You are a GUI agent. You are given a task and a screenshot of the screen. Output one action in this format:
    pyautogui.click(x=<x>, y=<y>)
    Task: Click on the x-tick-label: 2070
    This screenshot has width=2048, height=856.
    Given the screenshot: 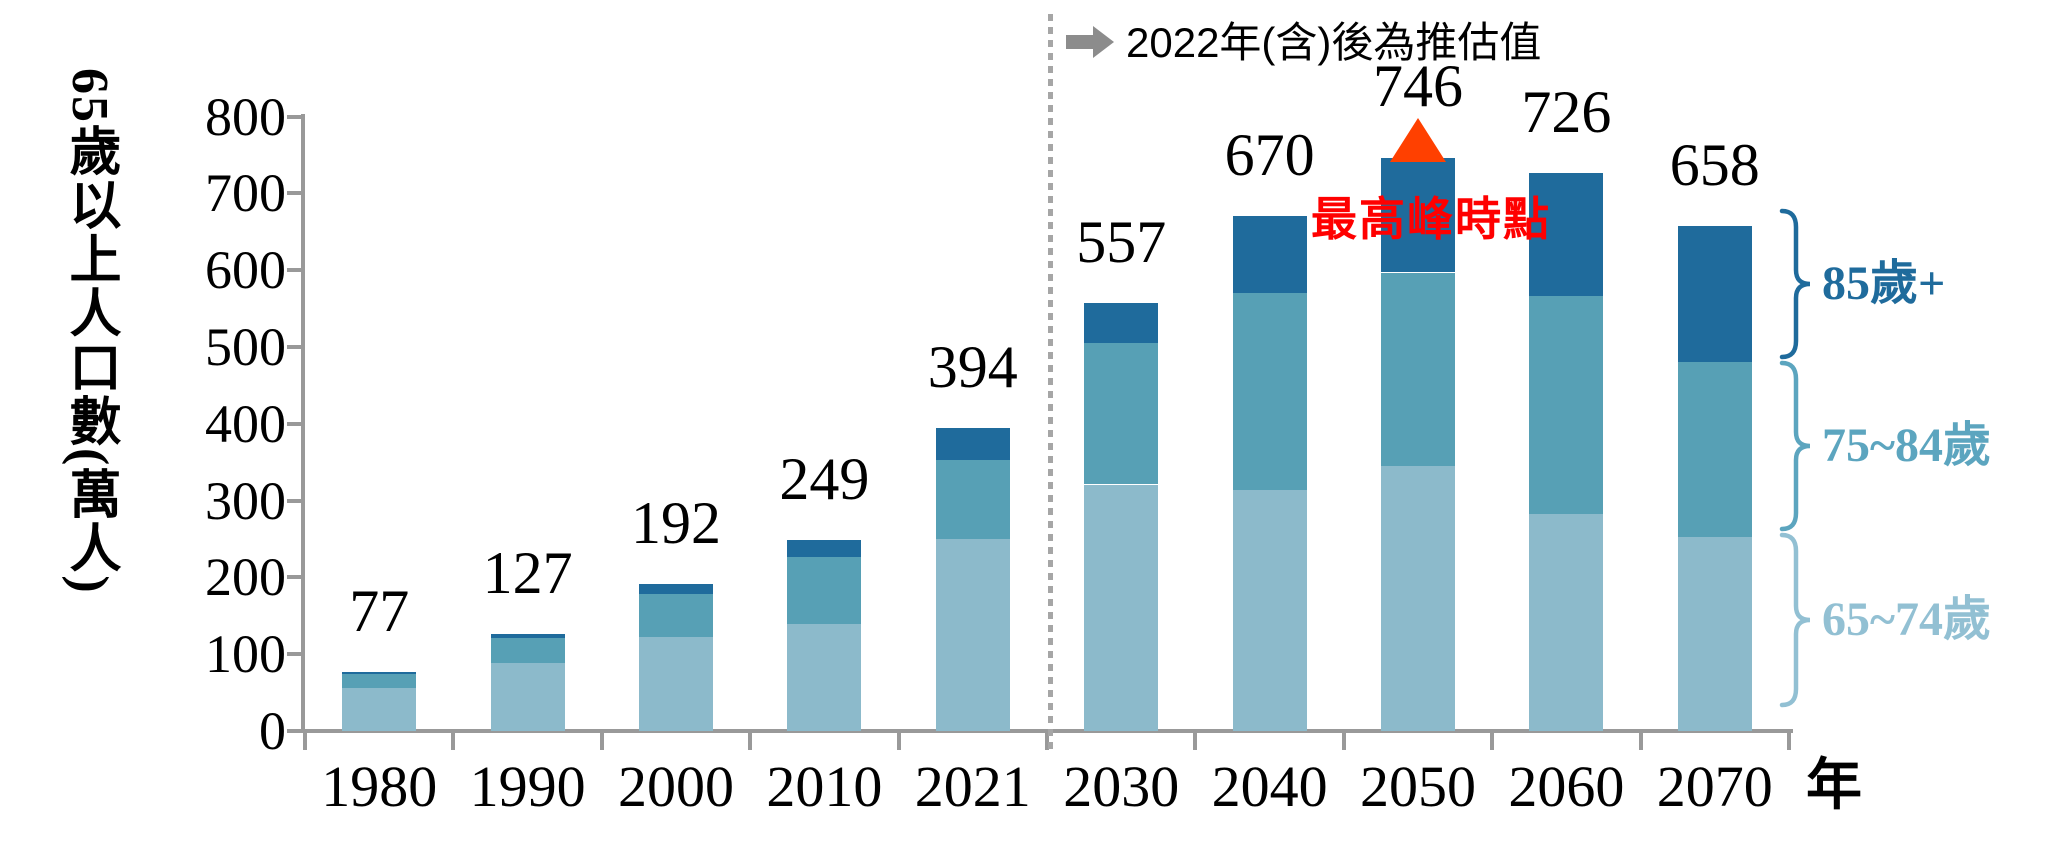 What is the action you would take?
    pyautogui.click(x=1714, y=786)
    